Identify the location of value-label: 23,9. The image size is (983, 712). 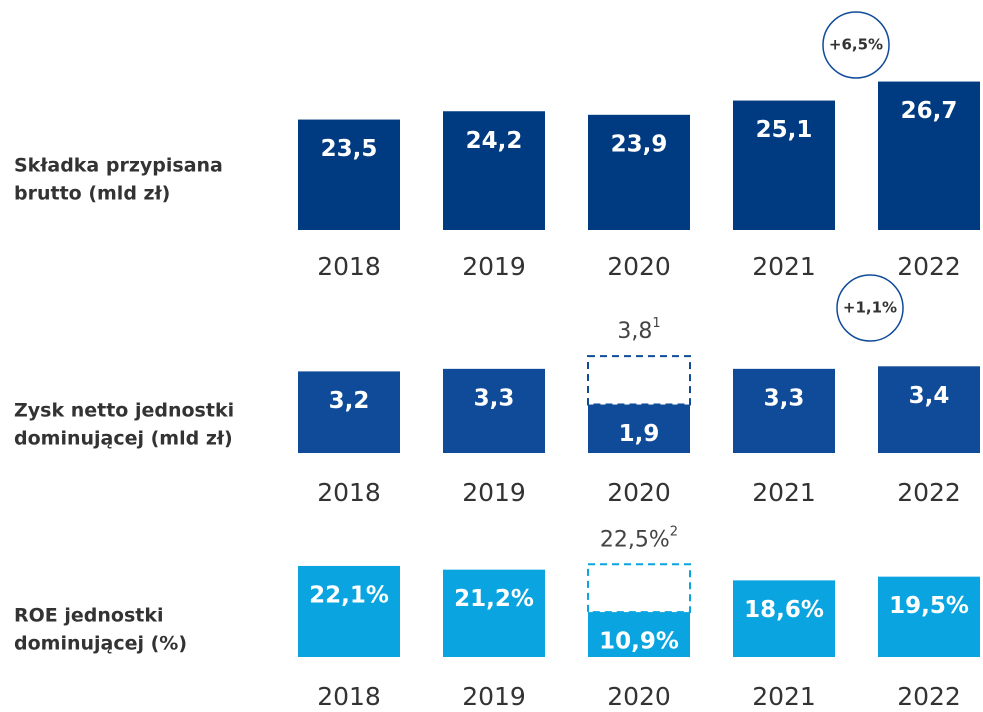
(639, 144).